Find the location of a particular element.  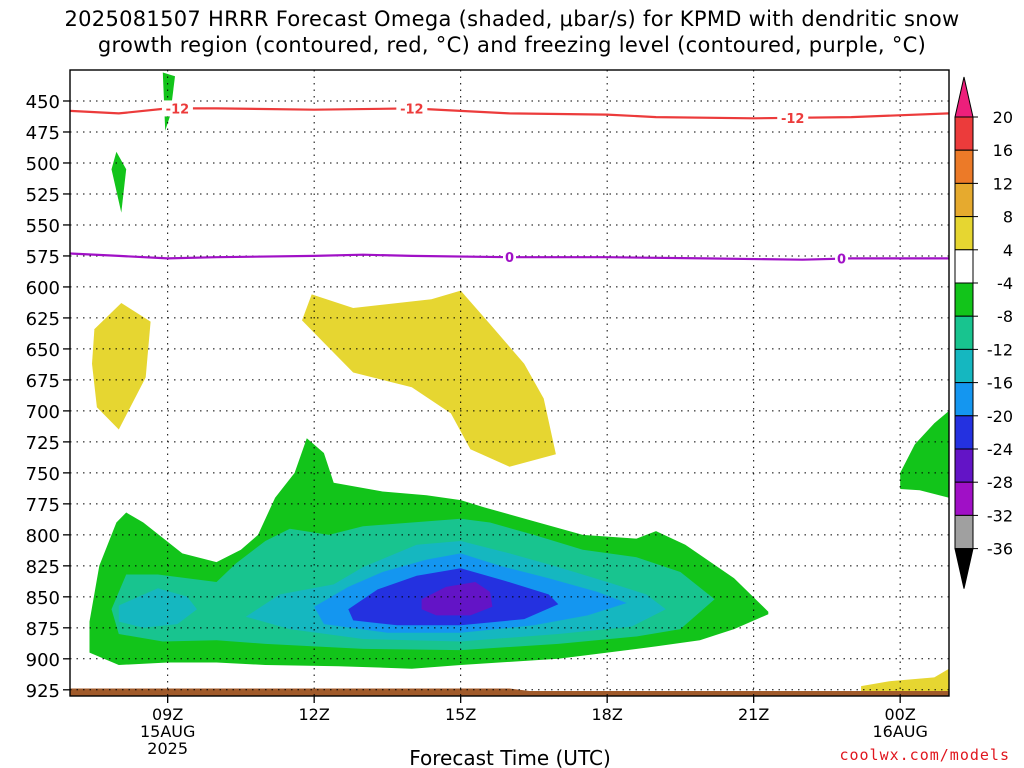

y-tick-label-725: 725 is located at coordinates (43, 443).